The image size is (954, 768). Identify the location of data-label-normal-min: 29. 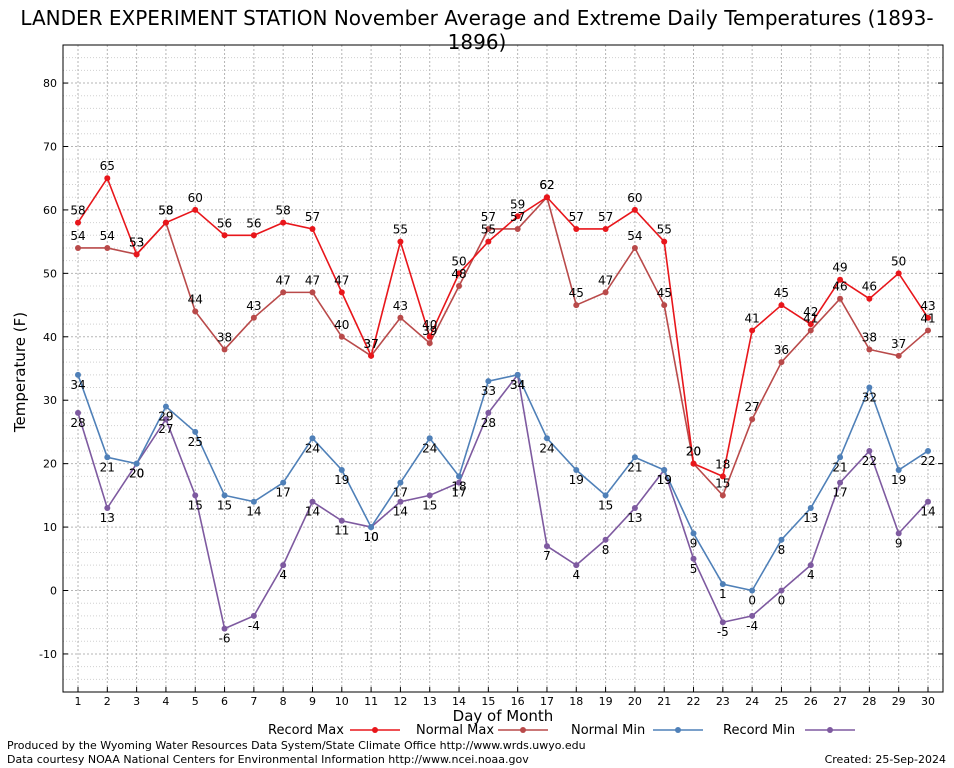
(165, 417).